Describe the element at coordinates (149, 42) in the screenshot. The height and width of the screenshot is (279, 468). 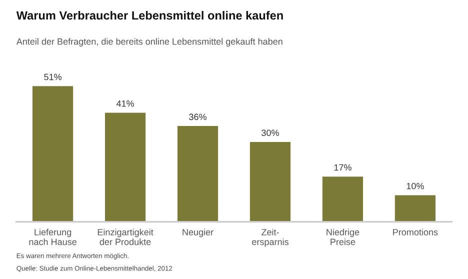
I see `chart-subtitle: Anteil der Befragten, die bereits online Lebensmittel gekauft haben` at that location.